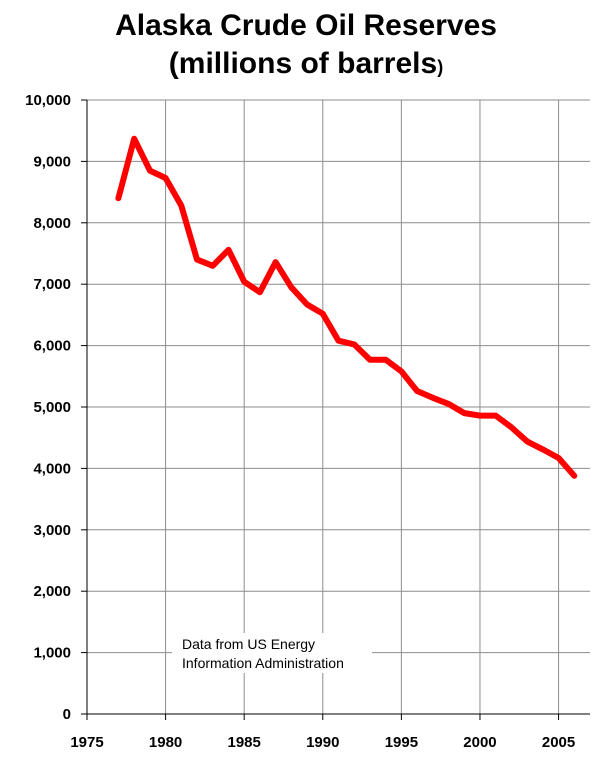 Image resolution: width=612 pixels, height=765 pixels. What do you see at coordinates (401, 742) in the screenshot?
I see `x-tick-label: 1995` at bounding box center [401, 742].